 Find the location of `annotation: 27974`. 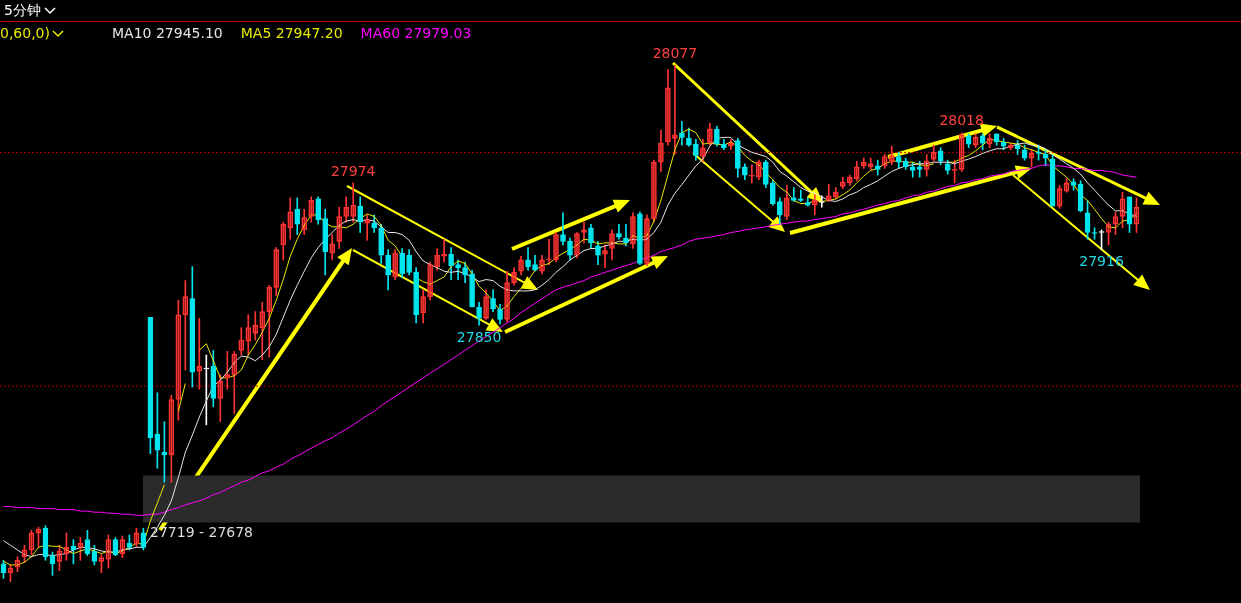

annotation: 27974 is located at coordinates (353, 170).